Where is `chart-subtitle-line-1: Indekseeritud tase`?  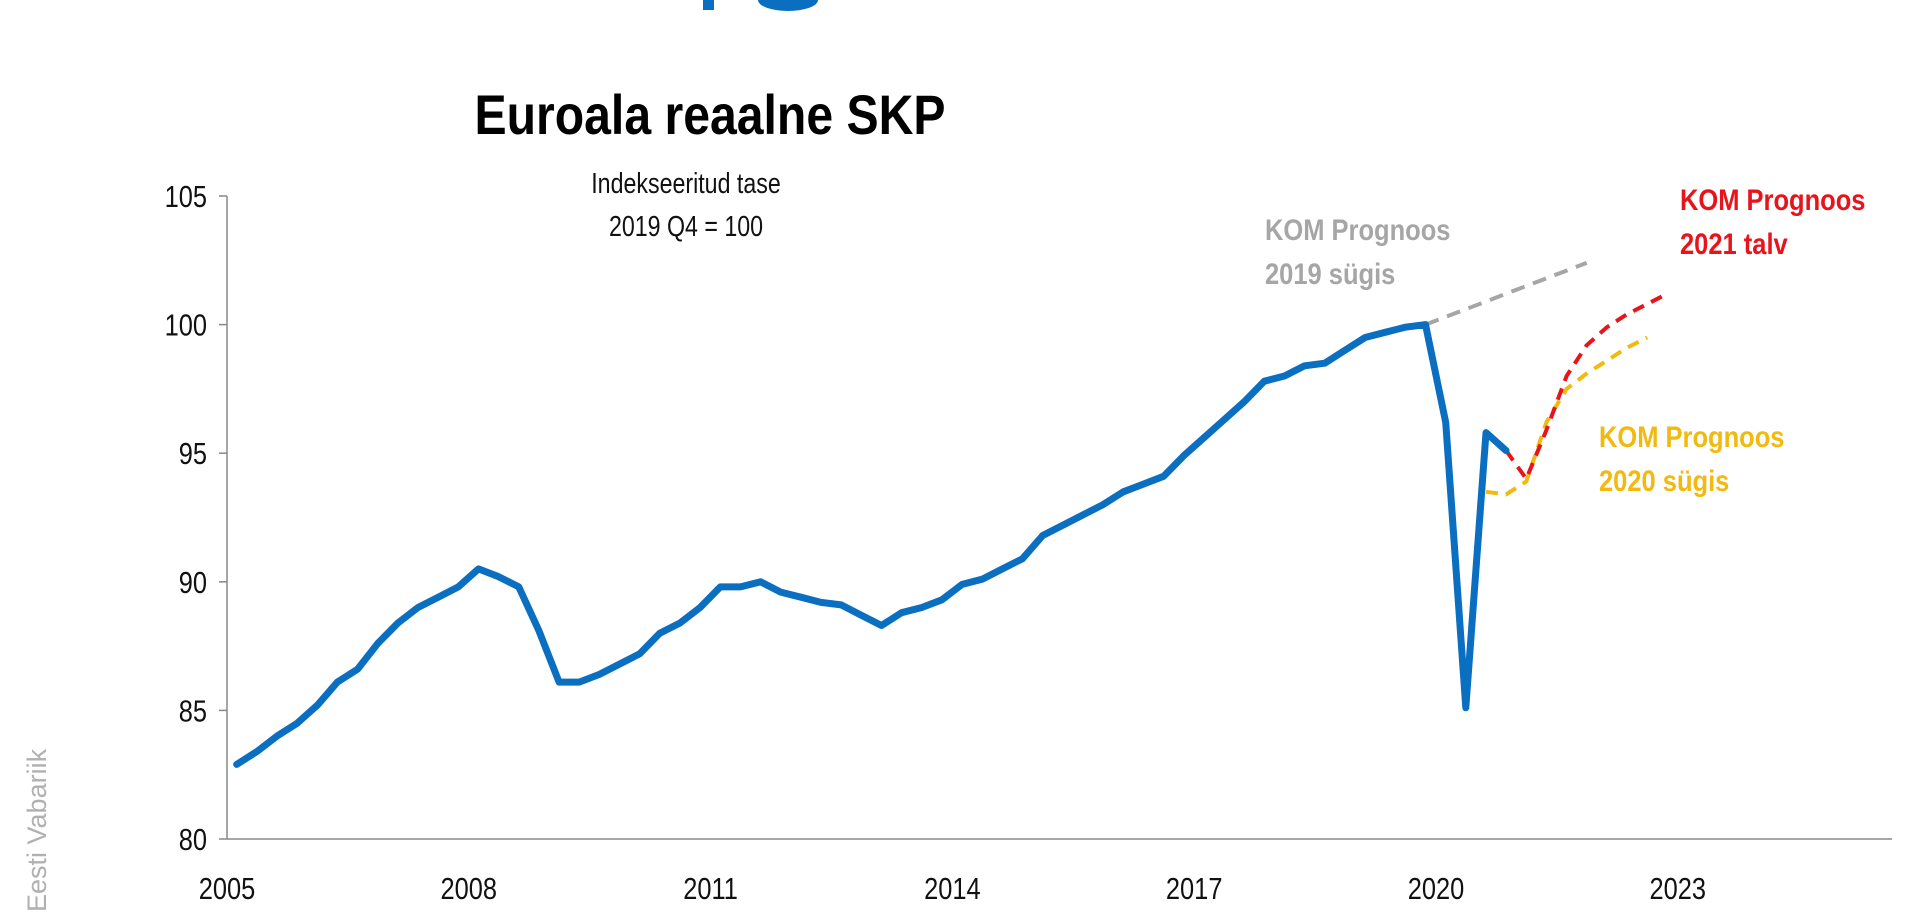 chart-subtitle-line-1: Indekseeritud tase is located at coordinates (686, 182).